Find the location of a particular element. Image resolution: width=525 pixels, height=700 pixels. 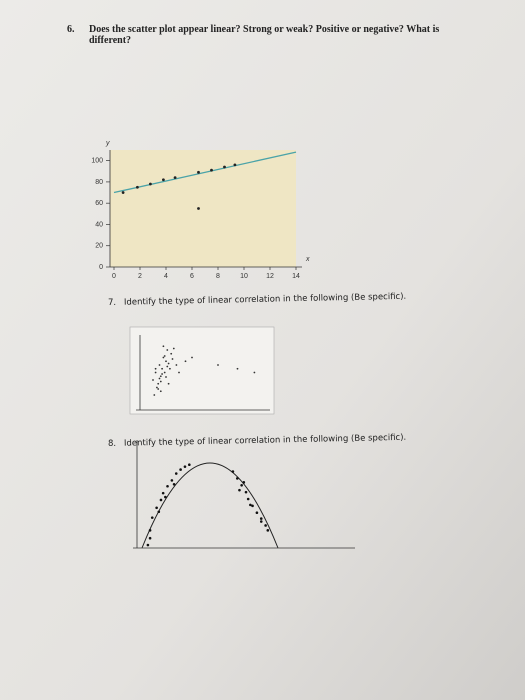

plot-frame is located at coordinates (202, 370).